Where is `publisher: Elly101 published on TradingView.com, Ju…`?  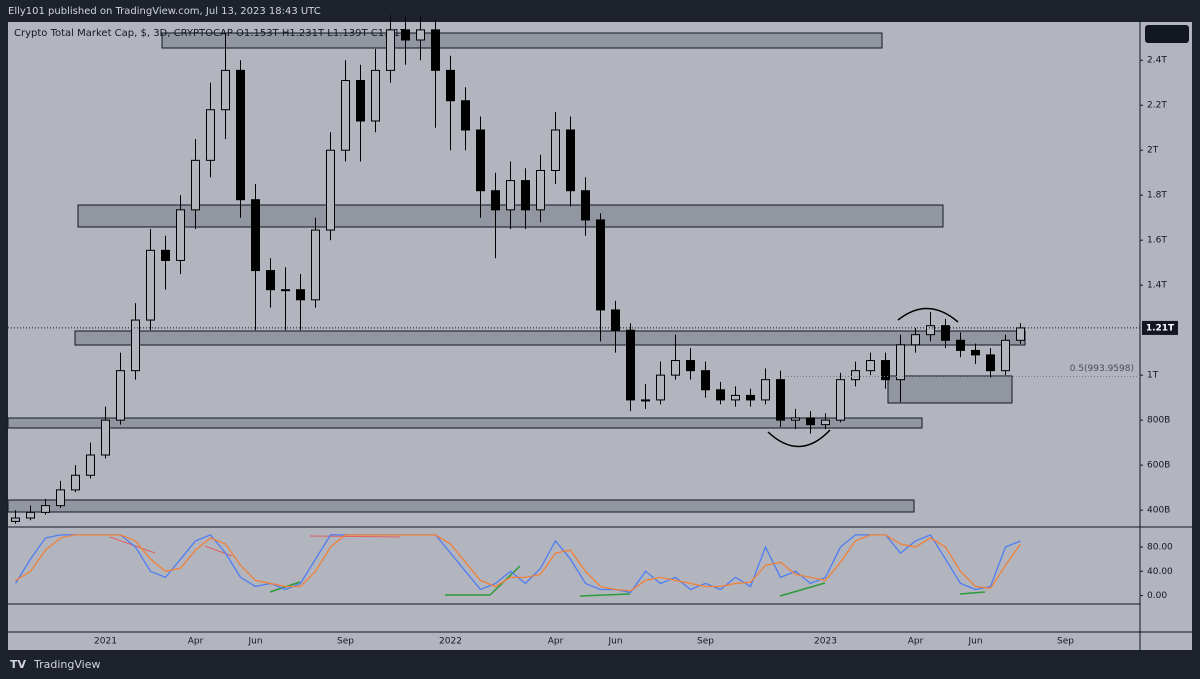
publisher: Elly101 published on TradingView.com, Ju… is located at coordinates (164, 11).